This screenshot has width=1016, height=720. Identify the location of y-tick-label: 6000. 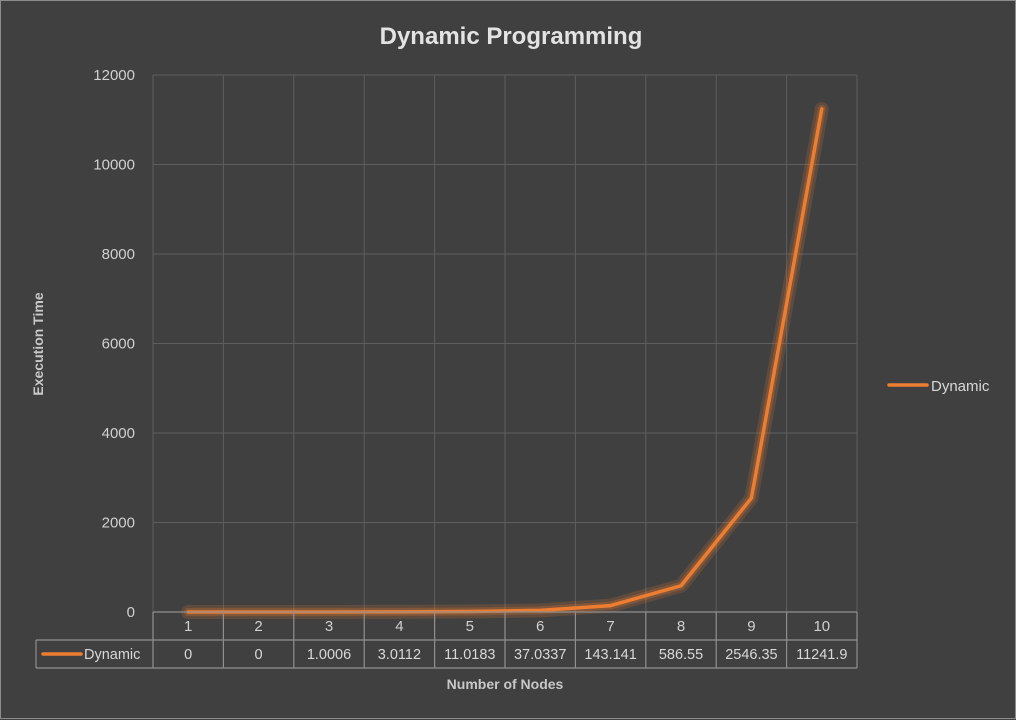
(118, 344).